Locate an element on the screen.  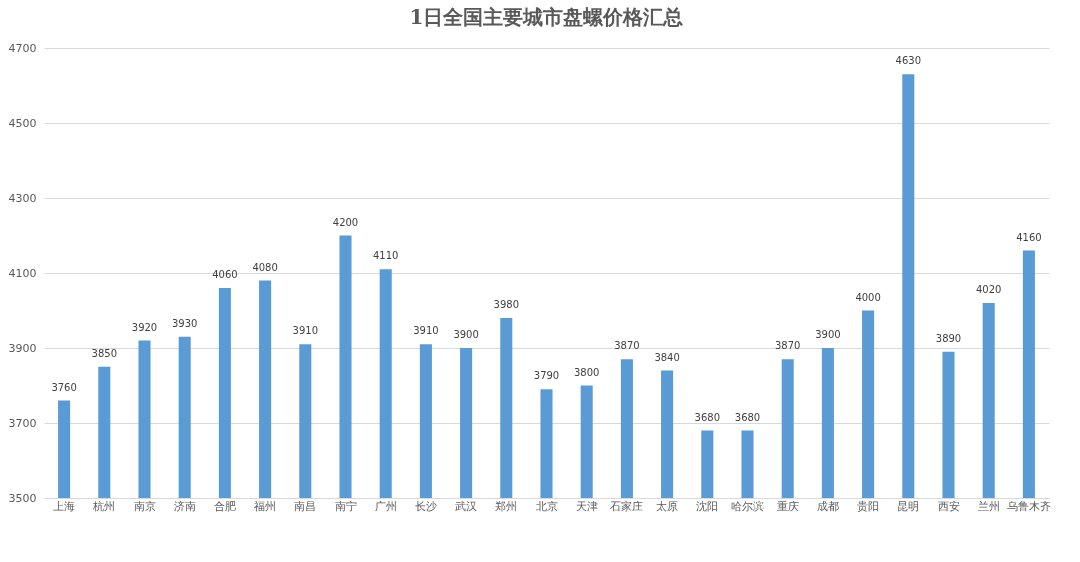
data-label: 3790 is located at coordinates (546, 376).